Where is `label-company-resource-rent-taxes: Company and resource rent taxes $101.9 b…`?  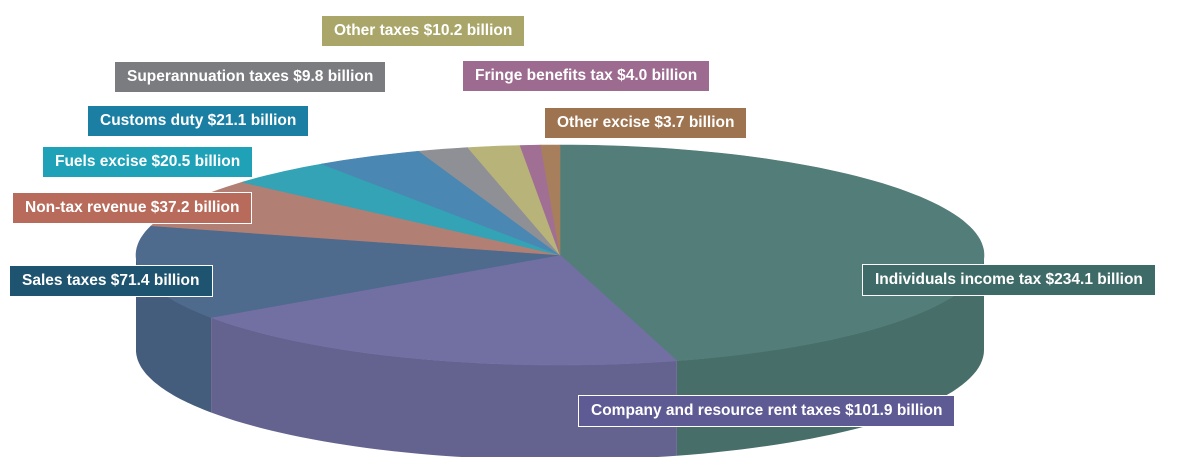
label-company-resource-rent-taxes: Company and resource rent taxes $101.9 b… is located at coordinates (766, 411).